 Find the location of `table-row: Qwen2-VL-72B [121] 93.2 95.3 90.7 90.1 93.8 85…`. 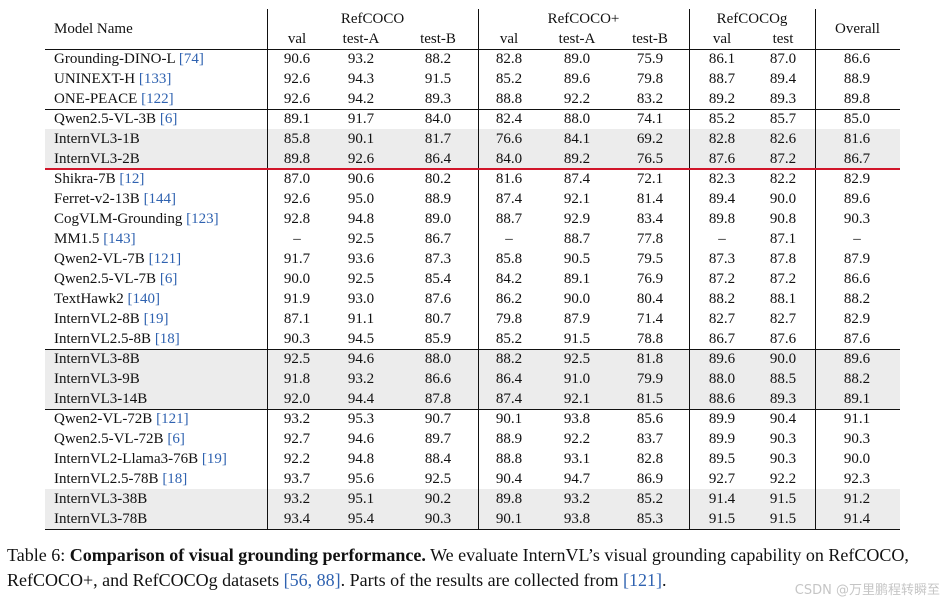

table-row: Qwen2-VL-72B [121] 93.2 95.3 90.7 90.1 93.8 85… is located at coordinates (472, 419).